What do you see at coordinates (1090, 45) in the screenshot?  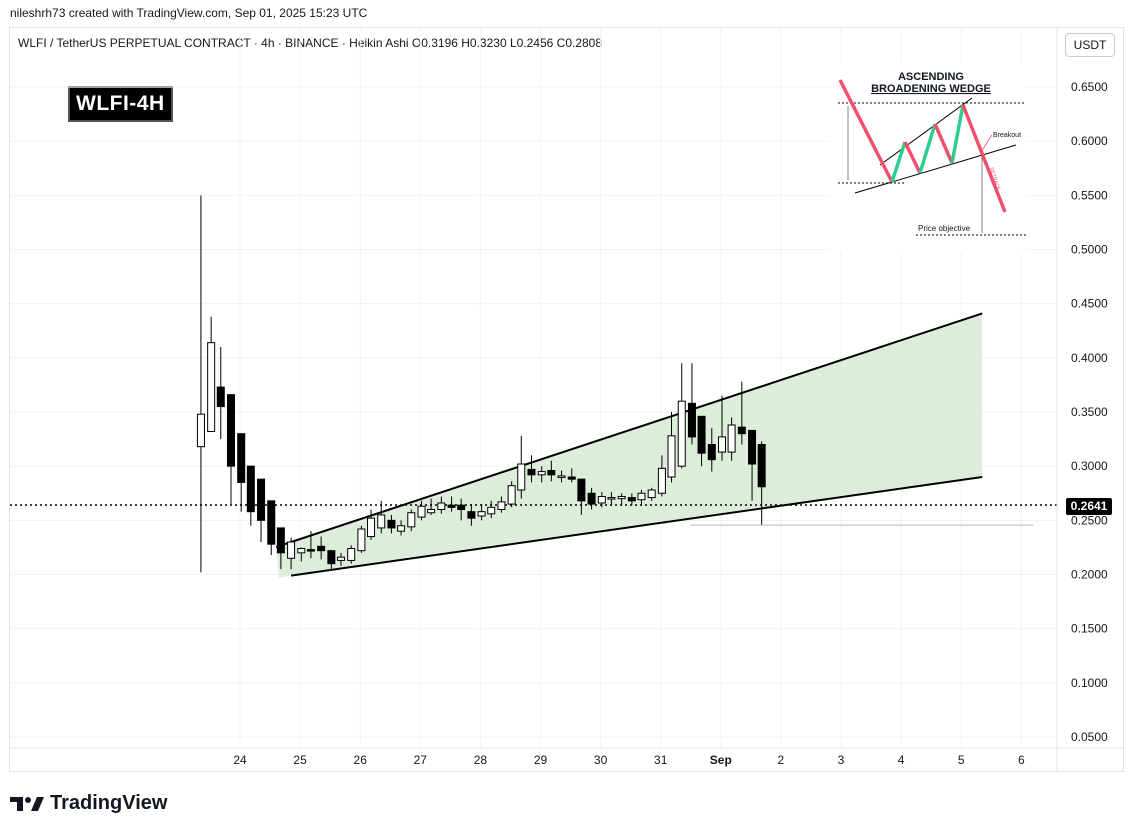 I see `currency-selector: USDT` at bounding box center [1090, 45].